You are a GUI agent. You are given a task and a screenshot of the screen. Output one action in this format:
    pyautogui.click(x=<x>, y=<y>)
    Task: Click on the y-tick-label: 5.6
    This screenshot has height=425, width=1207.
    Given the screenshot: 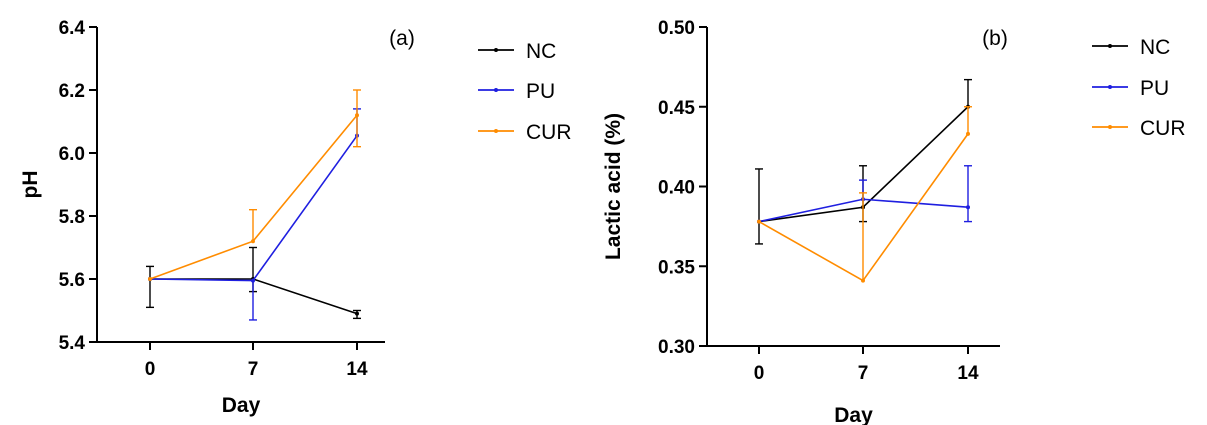 What is the action you would take?
    pyautogui.click(x=72, y=280)
    